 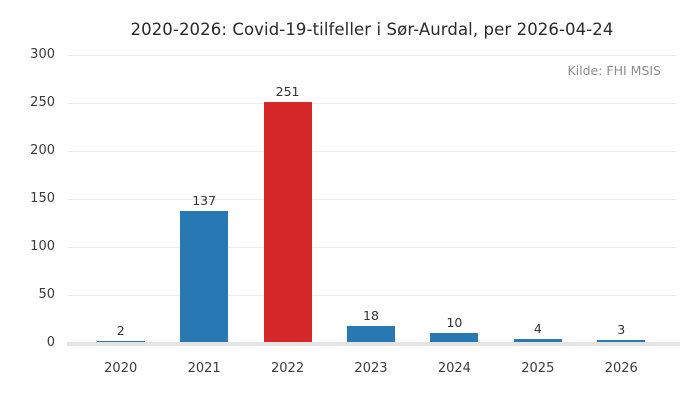 I want to click on y-tick-label-0: 0, so click(x=50, y=342).